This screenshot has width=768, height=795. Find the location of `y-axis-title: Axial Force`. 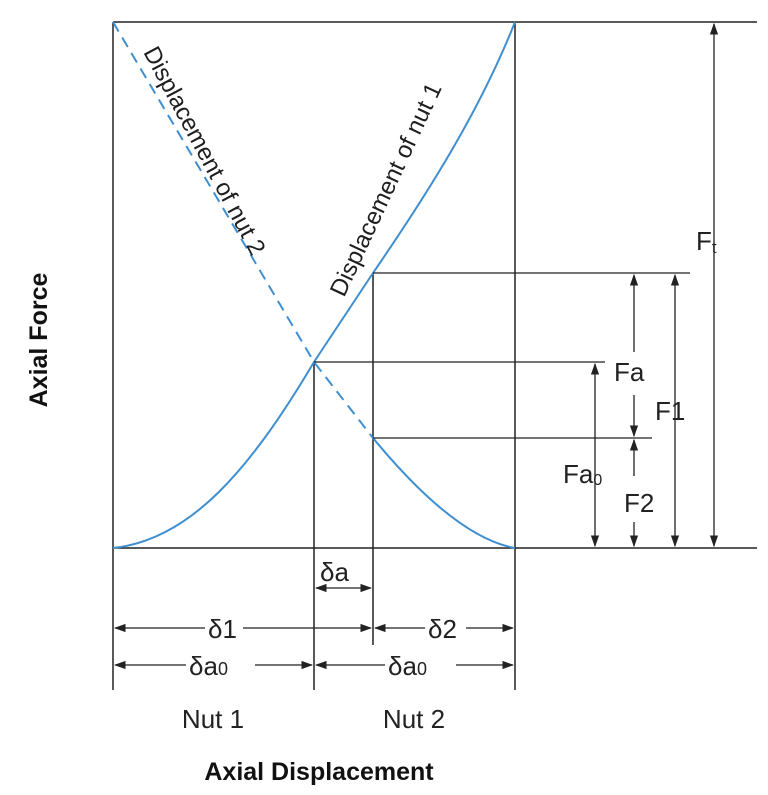

y-axis-title: Axial Force is located at coordinates (39, 340).